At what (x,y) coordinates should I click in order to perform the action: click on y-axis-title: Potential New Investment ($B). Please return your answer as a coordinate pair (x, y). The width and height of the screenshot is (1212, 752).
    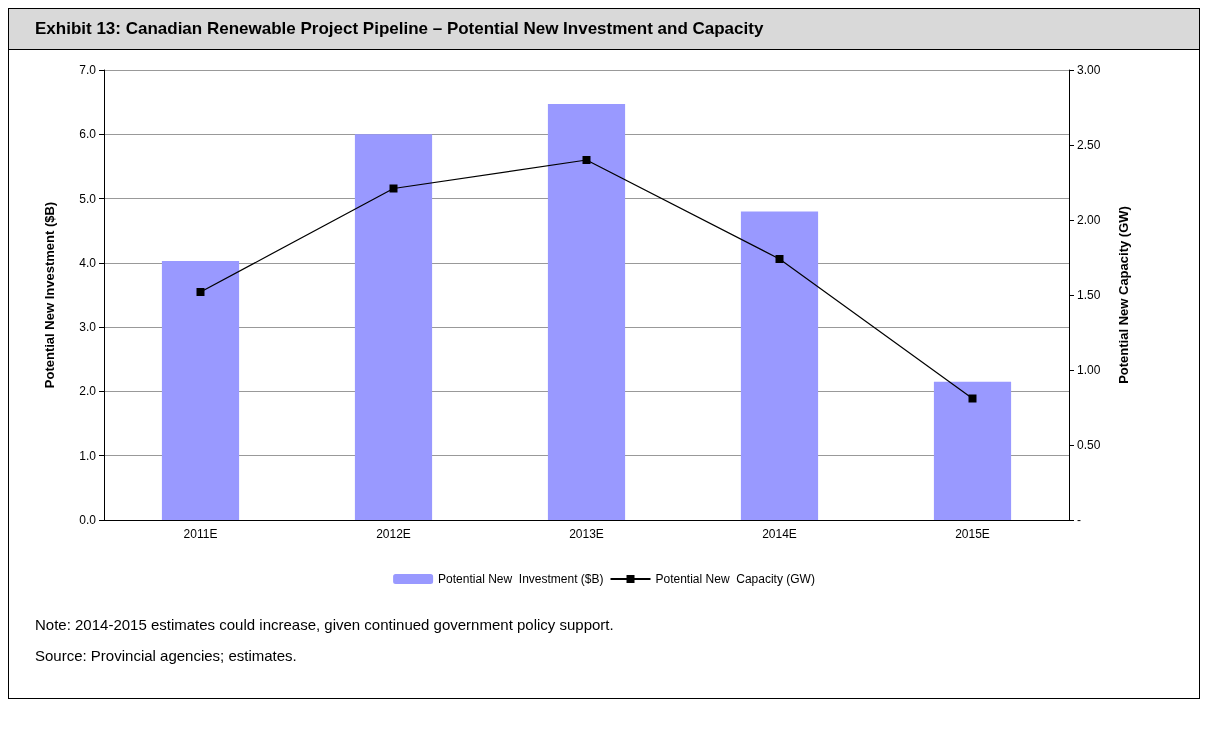
    Looking at the image, I should click on (49, 295).